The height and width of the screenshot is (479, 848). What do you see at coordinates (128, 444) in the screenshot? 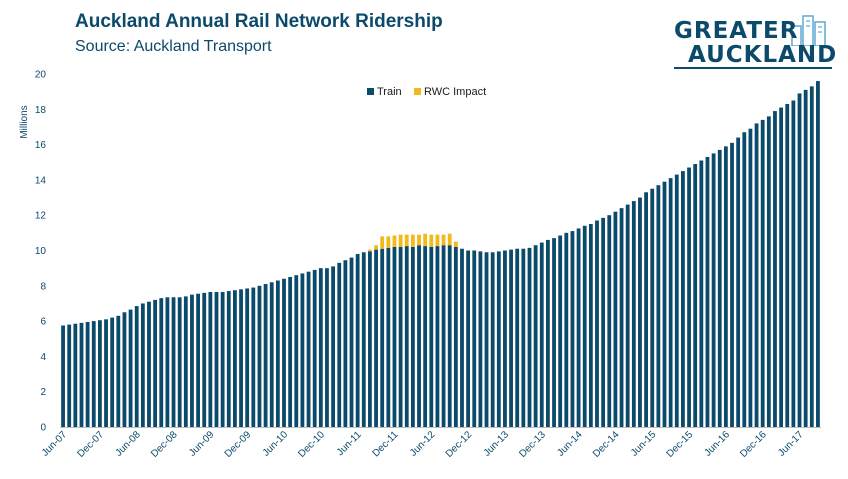
I see `x-tick-label: Jun-08` at bounding box center [128, 444].